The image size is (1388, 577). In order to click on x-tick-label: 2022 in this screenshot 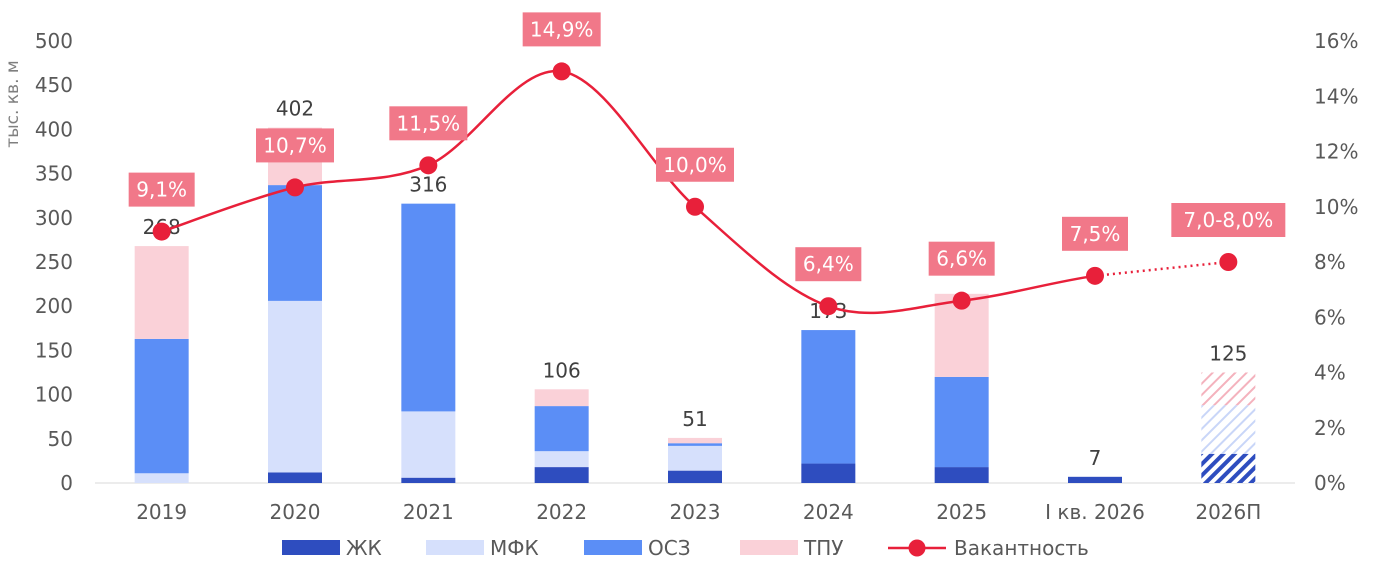, I will do `click(561, 512)`.